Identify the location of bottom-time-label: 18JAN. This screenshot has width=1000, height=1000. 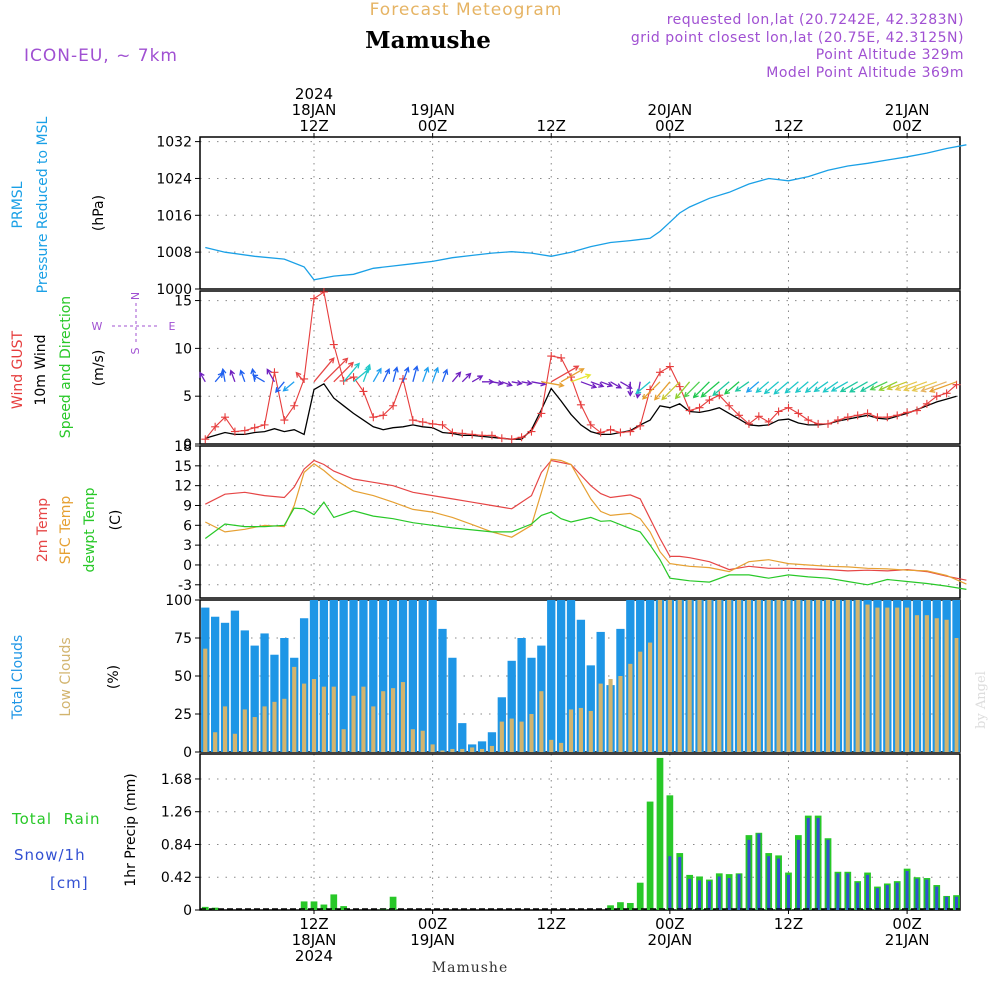
(314, 940).